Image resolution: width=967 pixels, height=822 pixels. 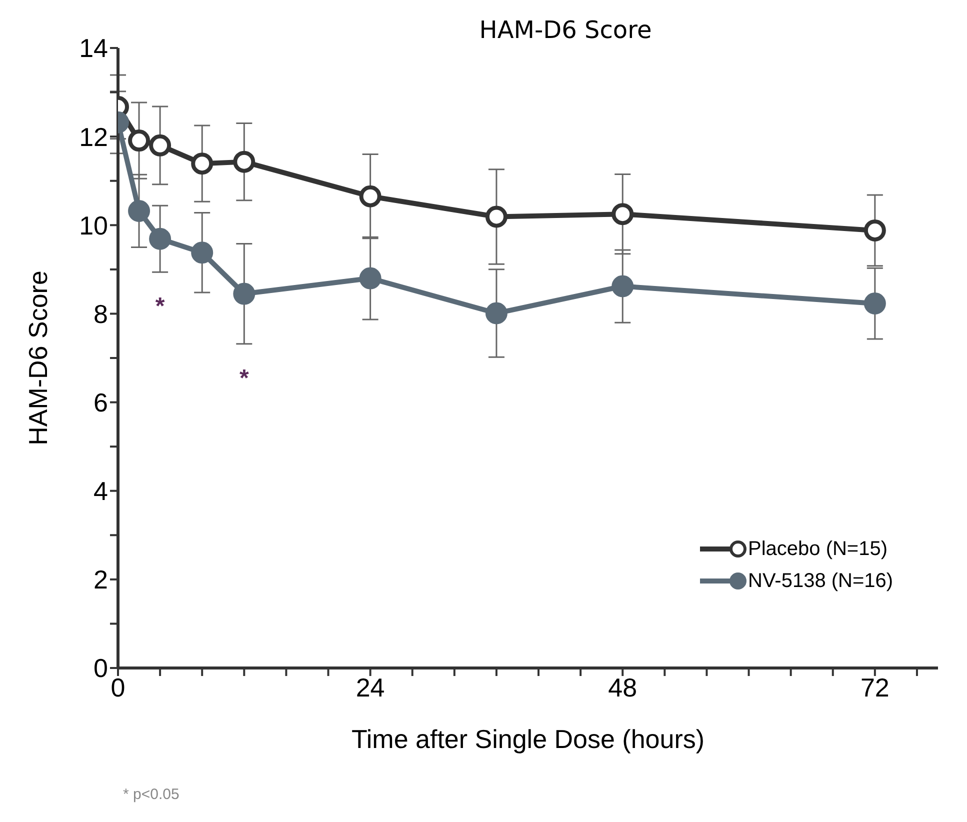 What do you see at coordinates (101, 403) in the screenshot?
I see `y-tick-label: 6` at bounding box center [101, 403].